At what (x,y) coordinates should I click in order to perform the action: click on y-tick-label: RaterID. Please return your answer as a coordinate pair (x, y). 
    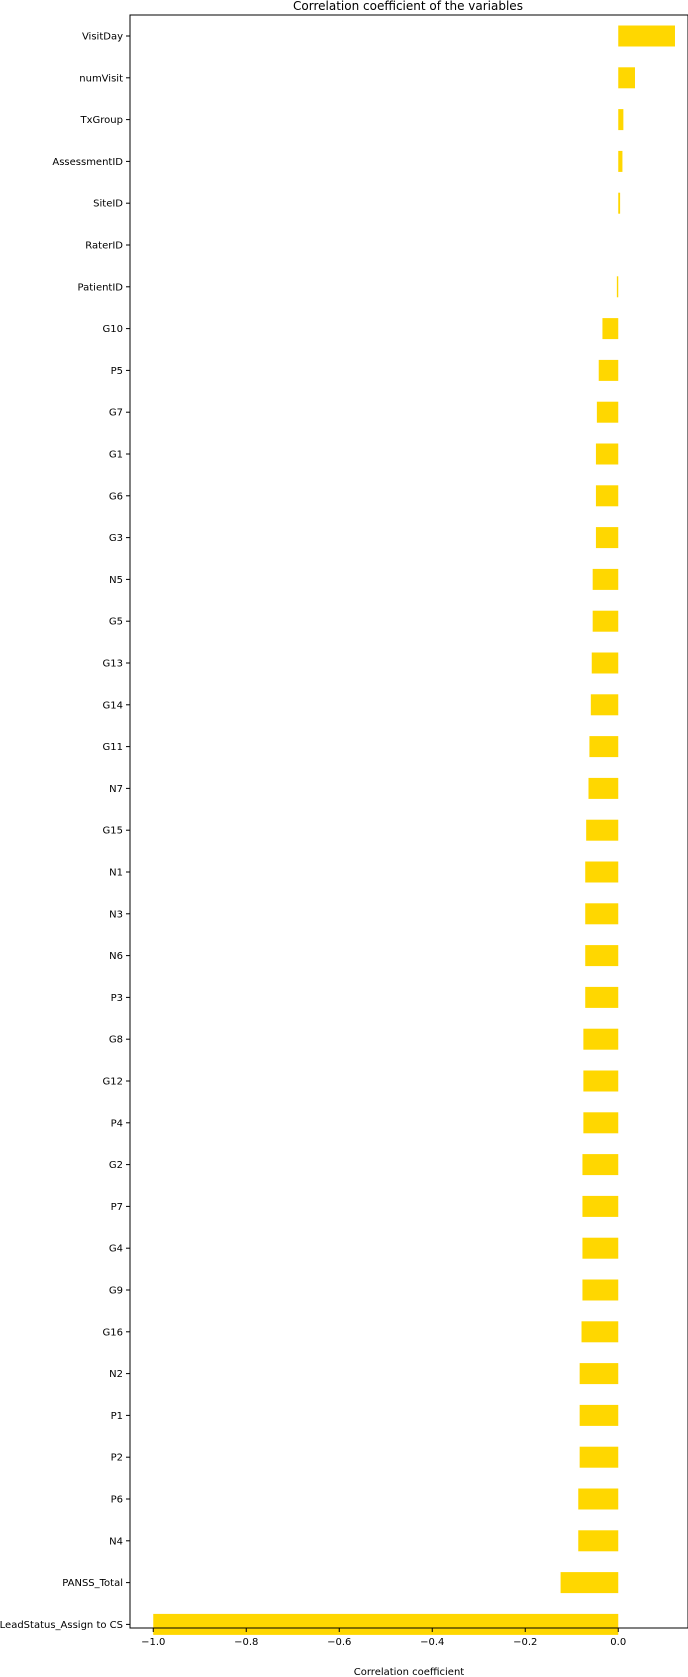
    Looking at the image, I should click on (104, 246).